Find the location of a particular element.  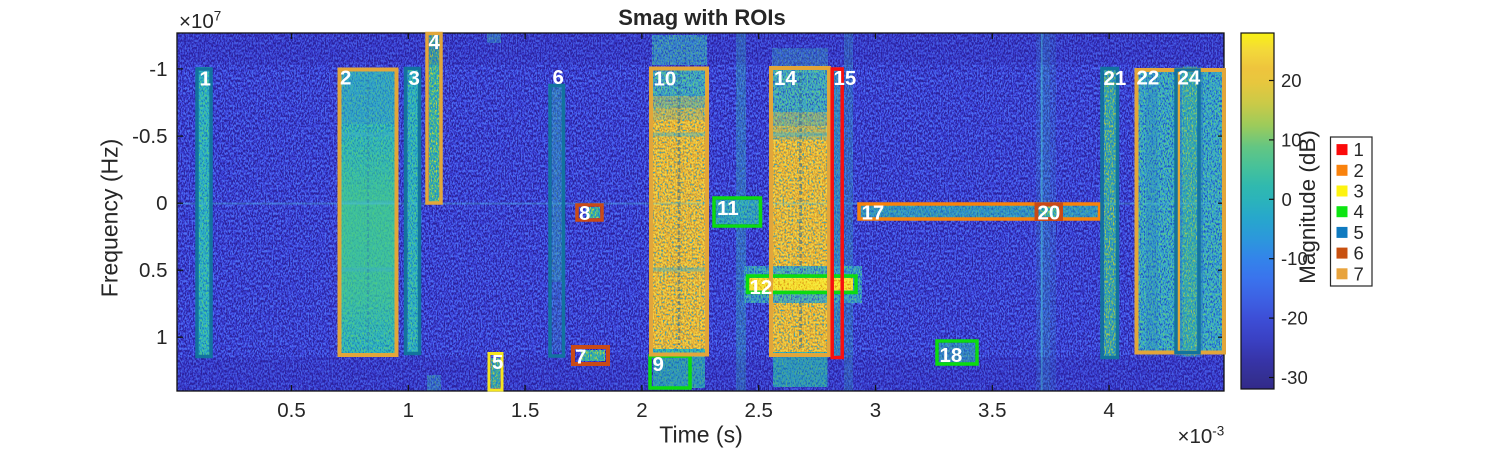

svg-text: Magnitude (dB) is located at coordinates (1307, 207).